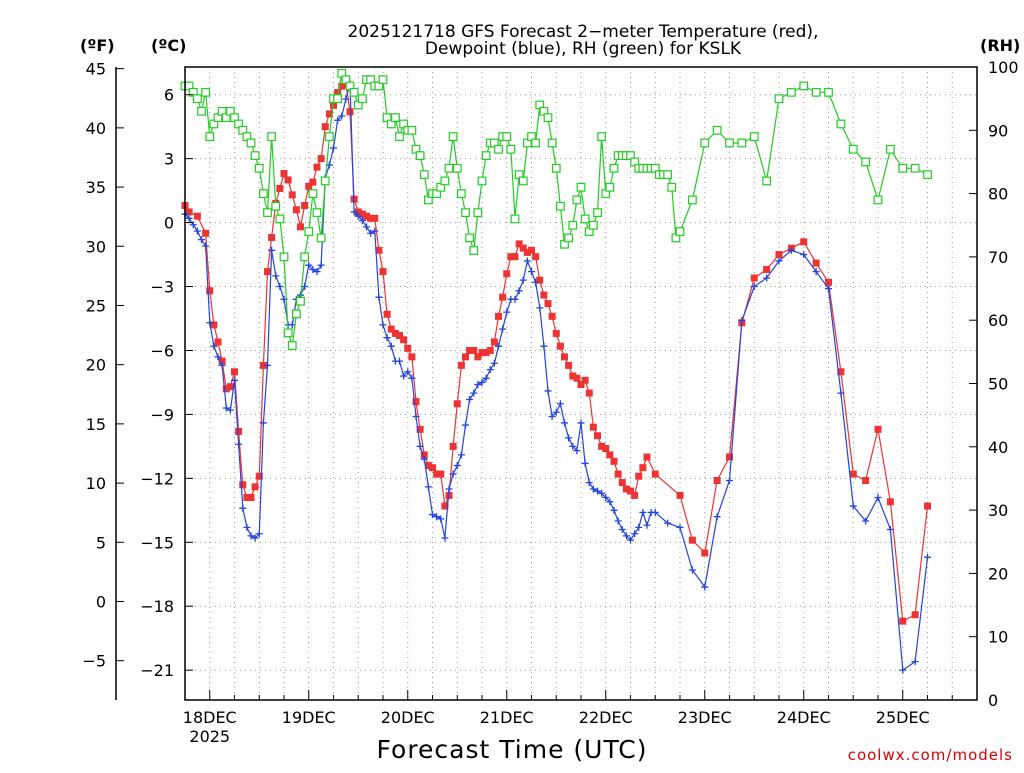 Image resolution: width=1024 pixels, height=773 pixels. What do you see at coordinates (162, 350) in the screenshot?
I see `celsius-tick-label: −6` at bounding box center [162, 350].